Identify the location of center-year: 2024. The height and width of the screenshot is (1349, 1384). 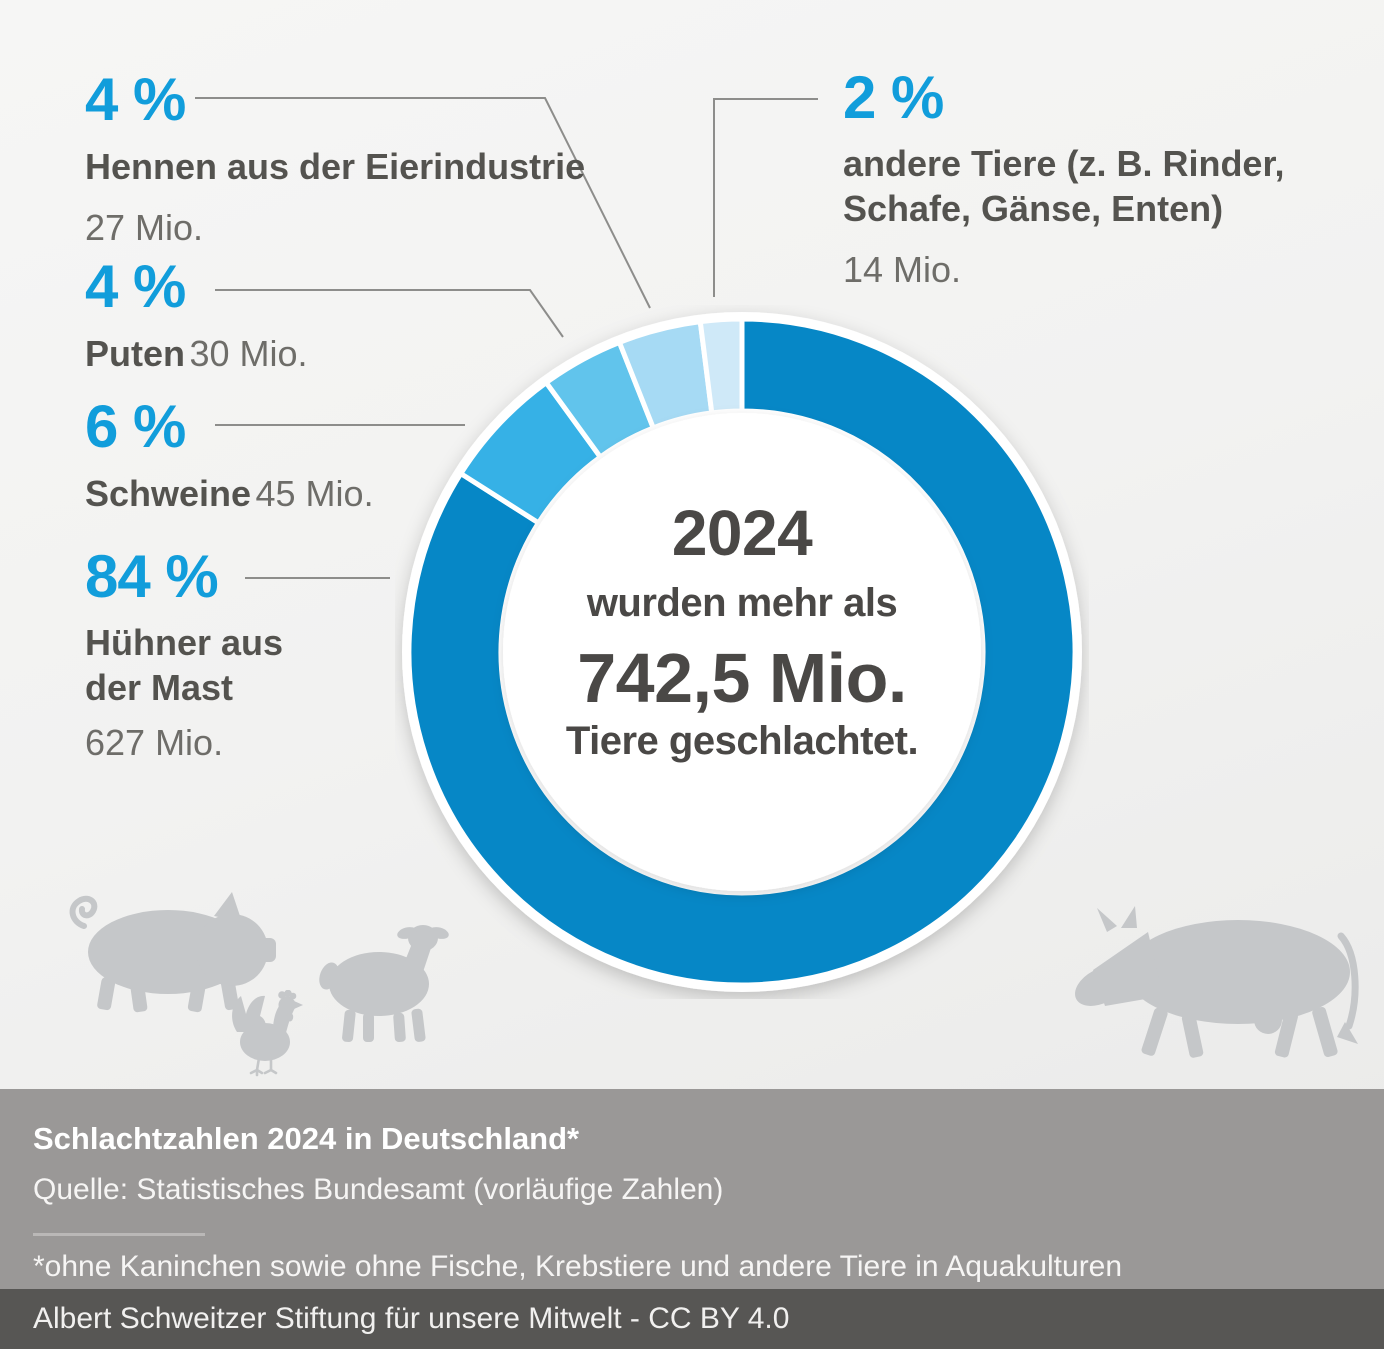
(742, 533).